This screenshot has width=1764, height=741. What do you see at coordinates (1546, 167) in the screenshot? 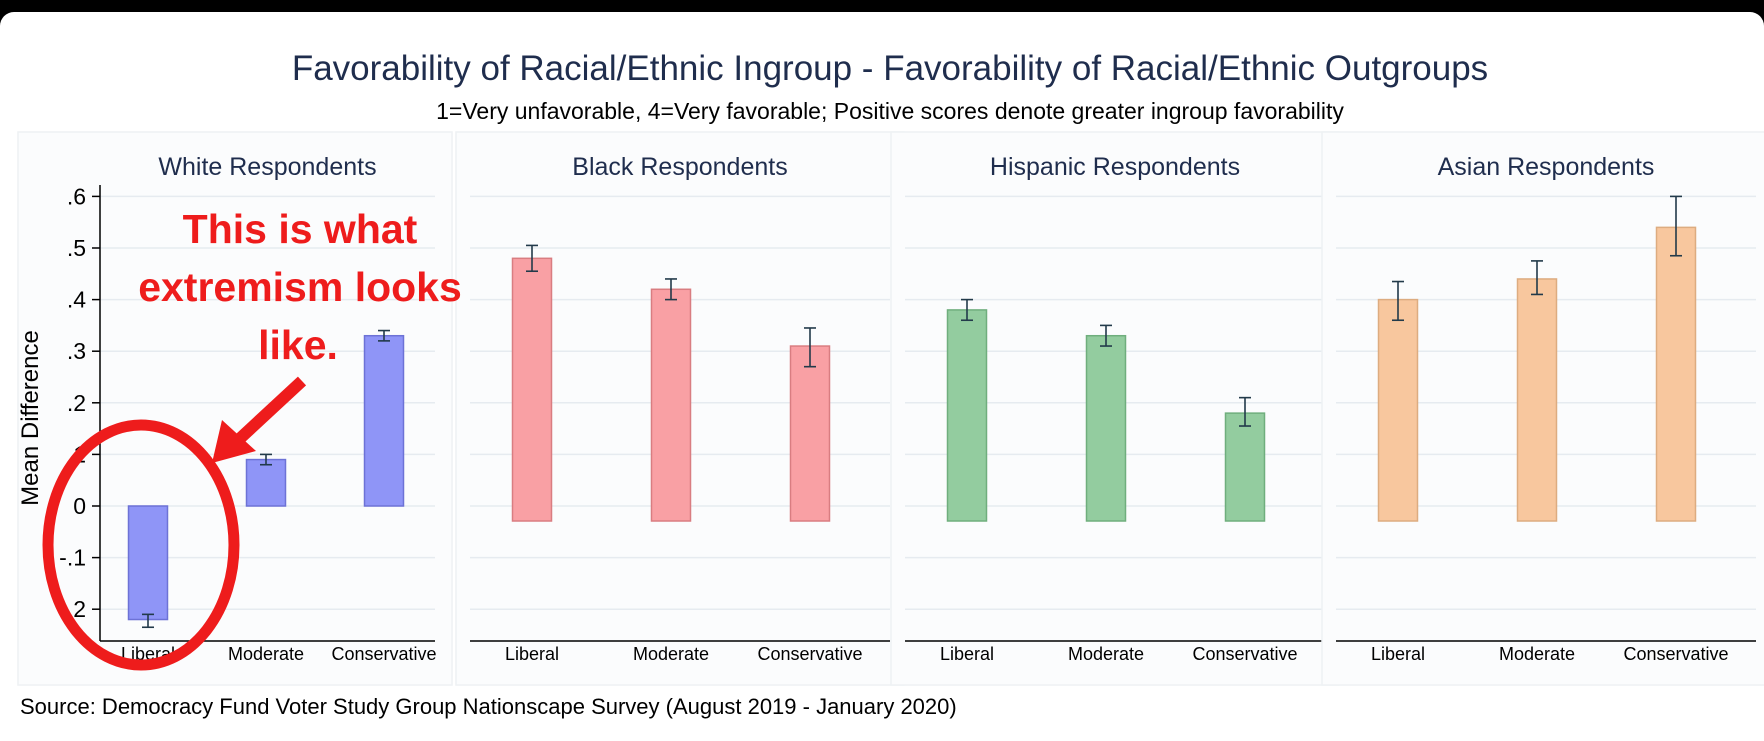
I see `panel-title: Asian Respondents` at bounding box center [1546, 167].